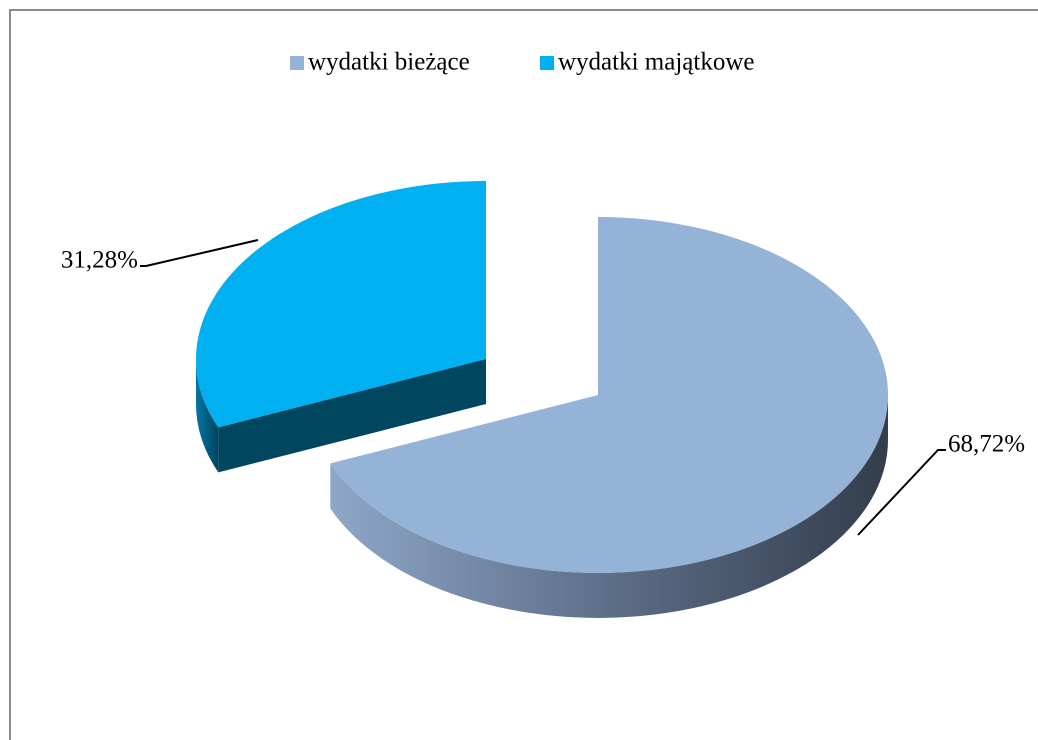 The width and height of the screenshot is (1038, 740). I want to click on legend-label: wydatki bieżące, so click(389, 62).